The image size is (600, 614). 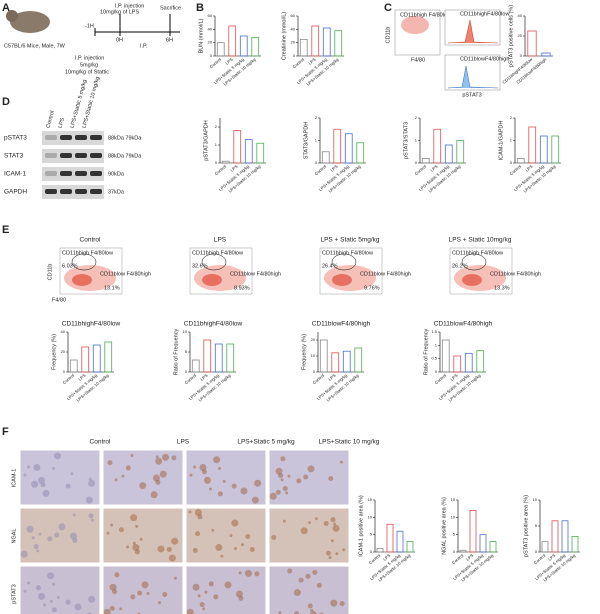 I want to click on time: 6H, so click(x=169, y=40).